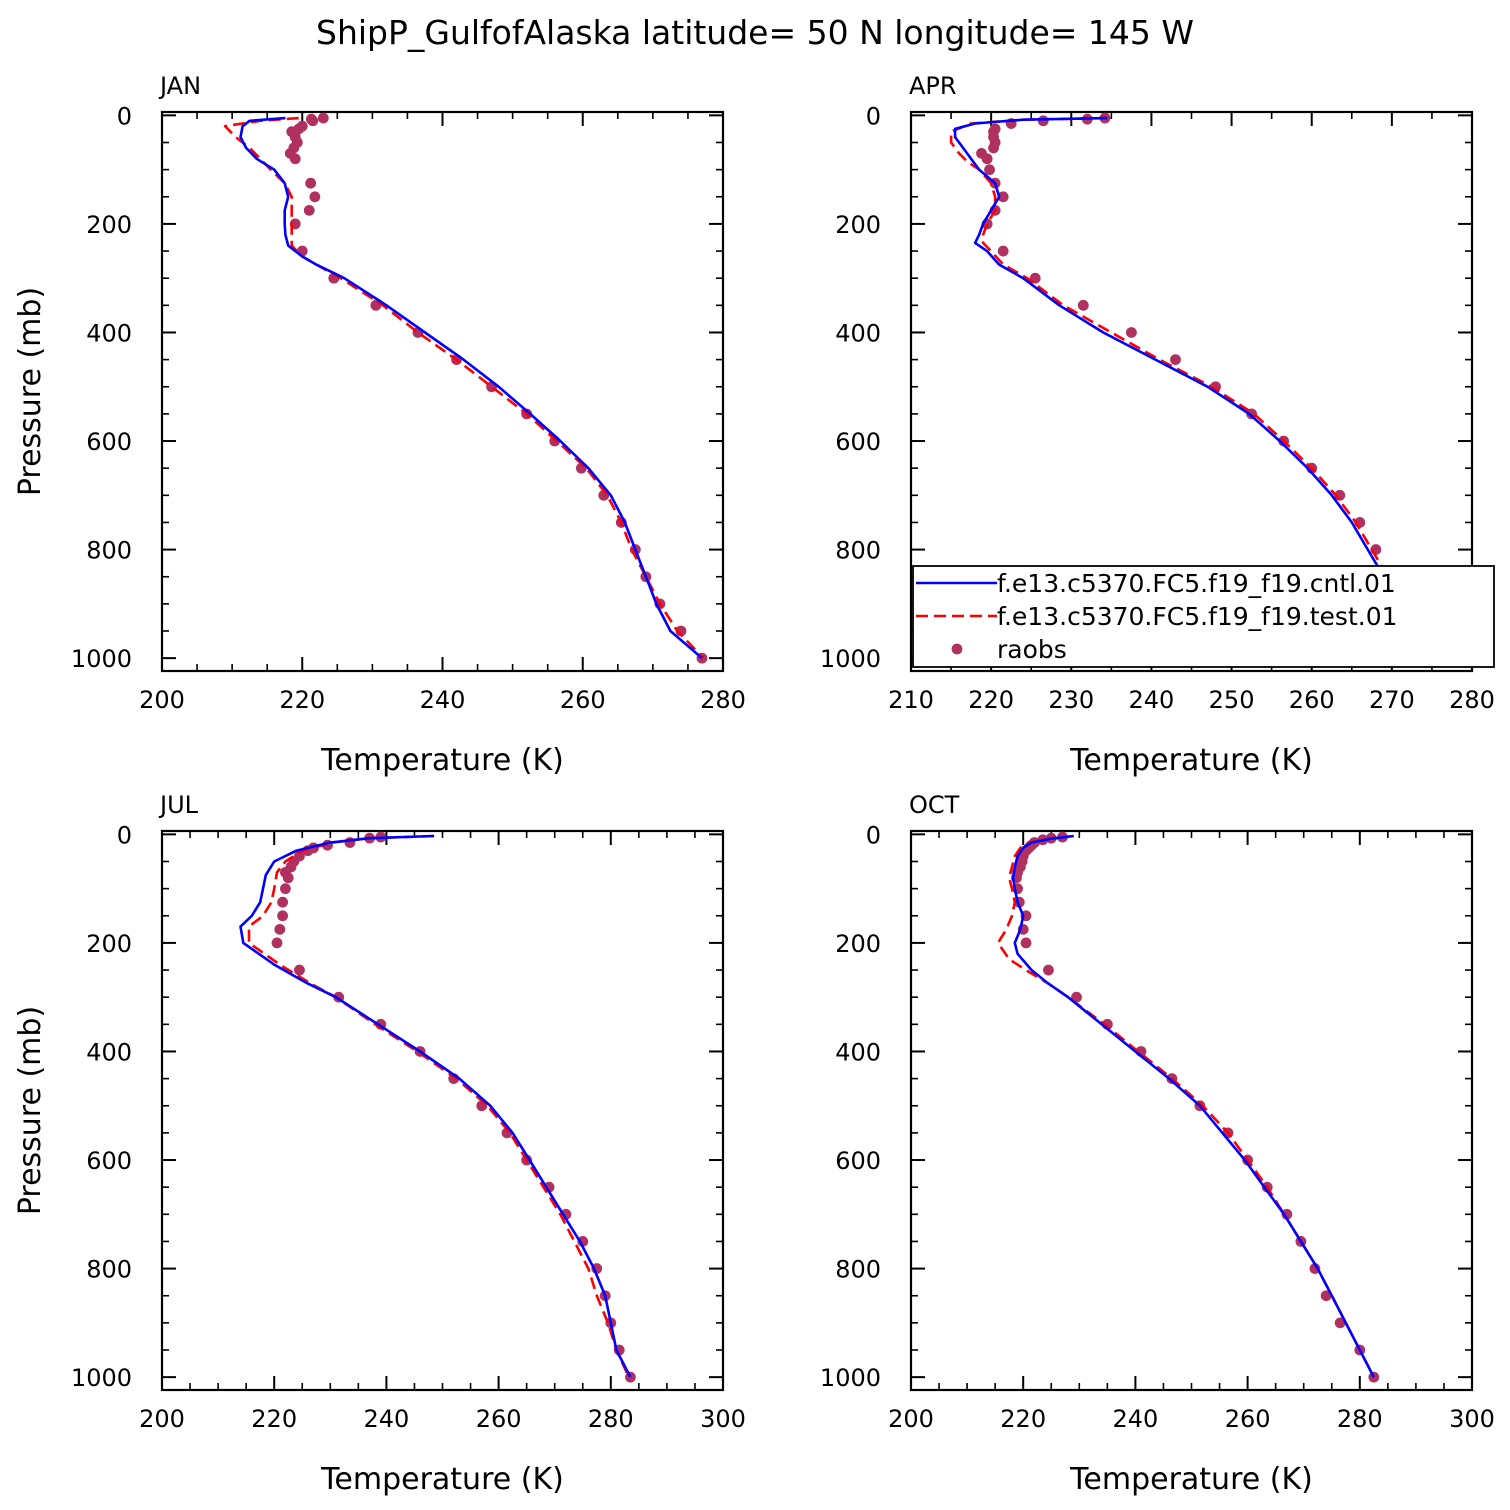 The height and width of the screenshot is (1510, 1510). Describe the element at coordinates (179, 86) in the screenshot. I see `panel-label: JAN` at that location.